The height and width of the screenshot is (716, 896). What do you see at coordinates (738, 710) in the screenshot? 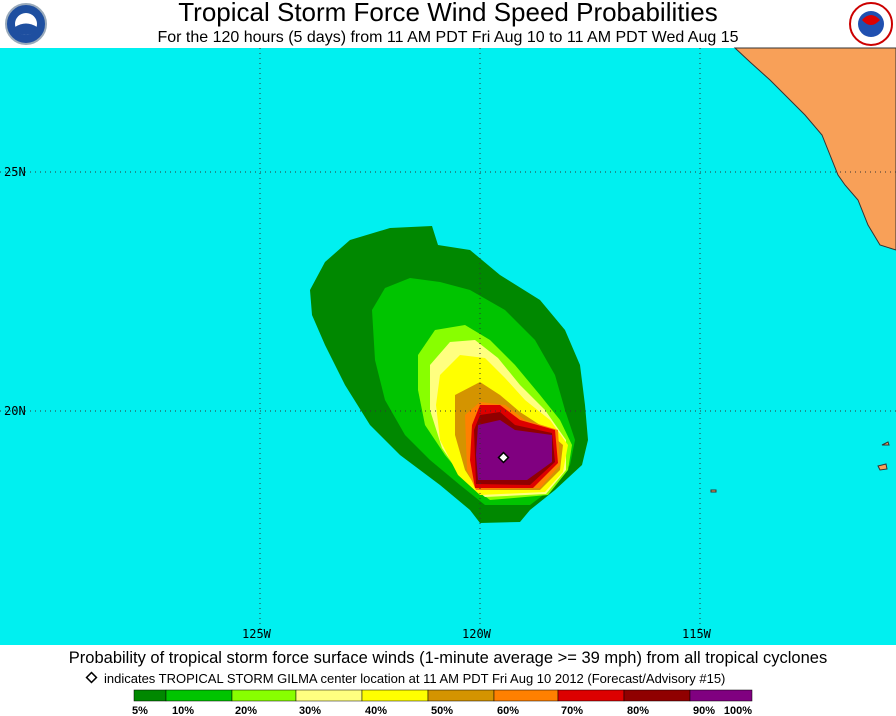
I see `legend-label: 100%` at bounding box center [738, 710].